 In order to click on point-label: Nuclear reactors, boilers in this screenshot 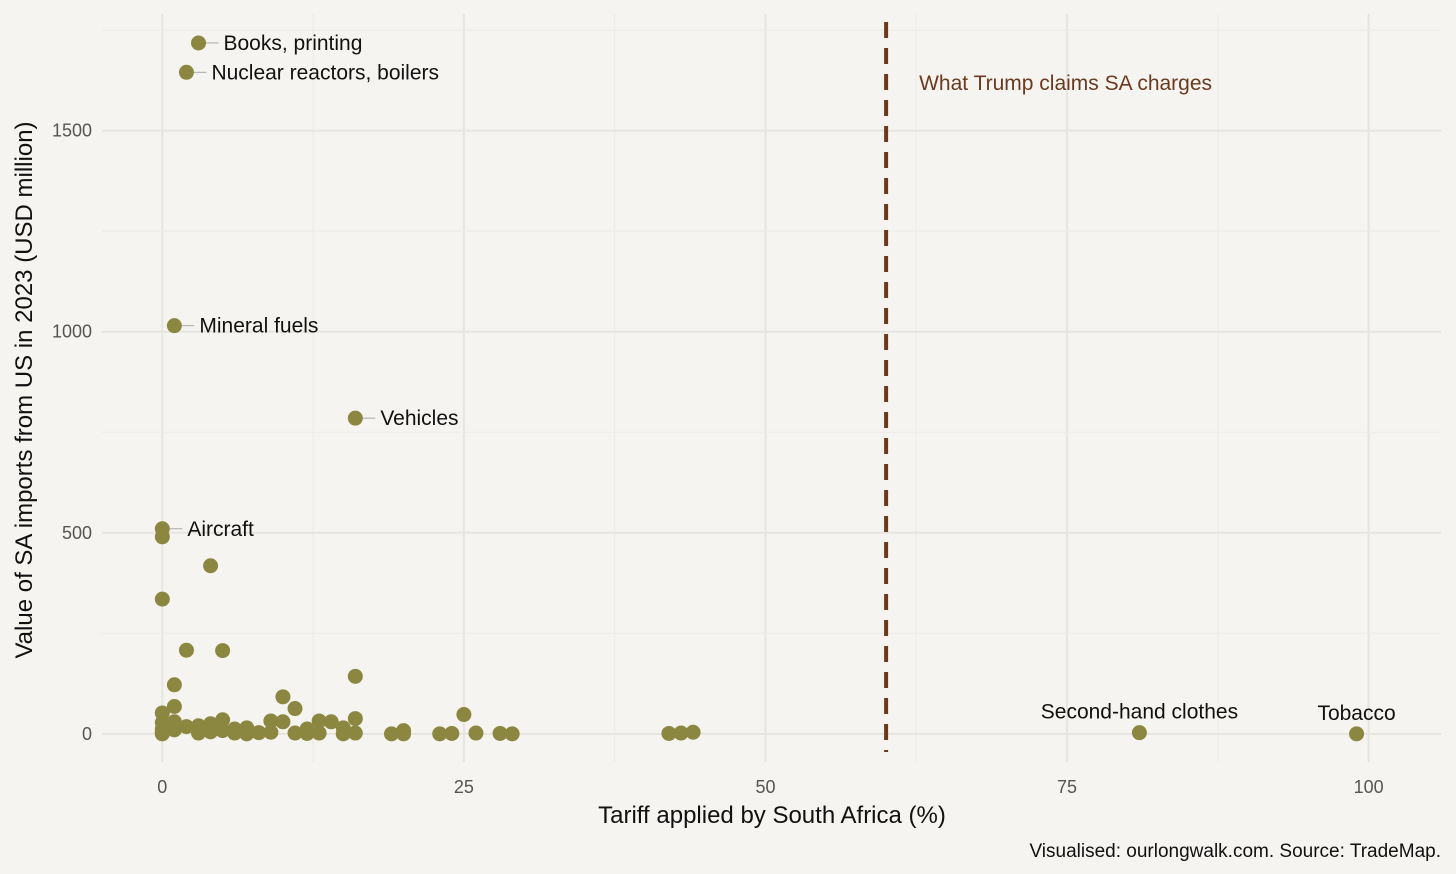, I will do `click(325, 72)`.